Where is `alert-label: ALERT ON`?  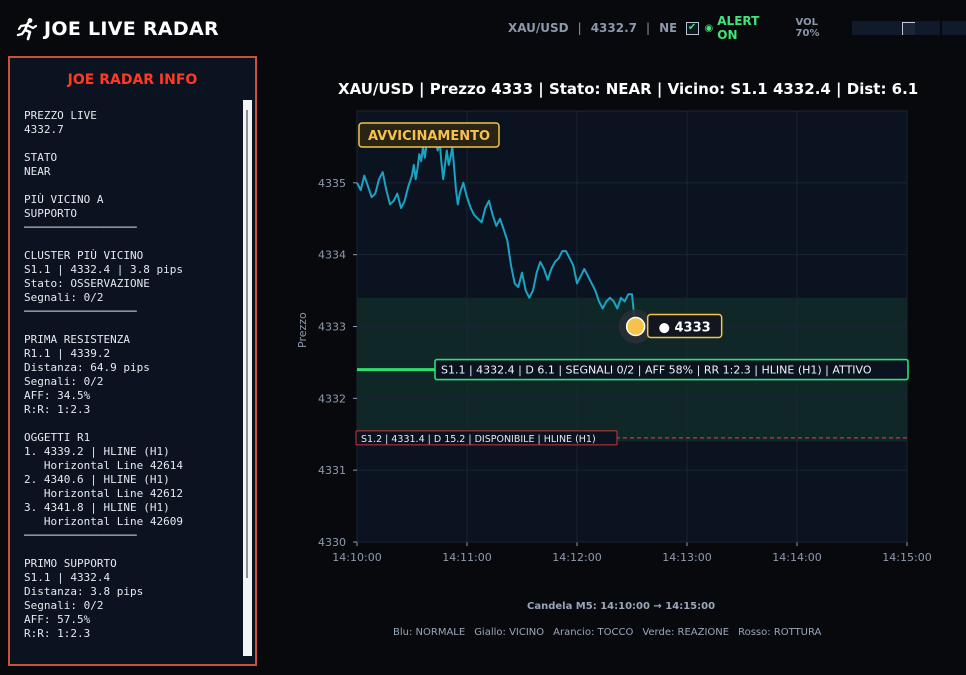
alert-label: ALERT ON is located at coordinates (738, 28).